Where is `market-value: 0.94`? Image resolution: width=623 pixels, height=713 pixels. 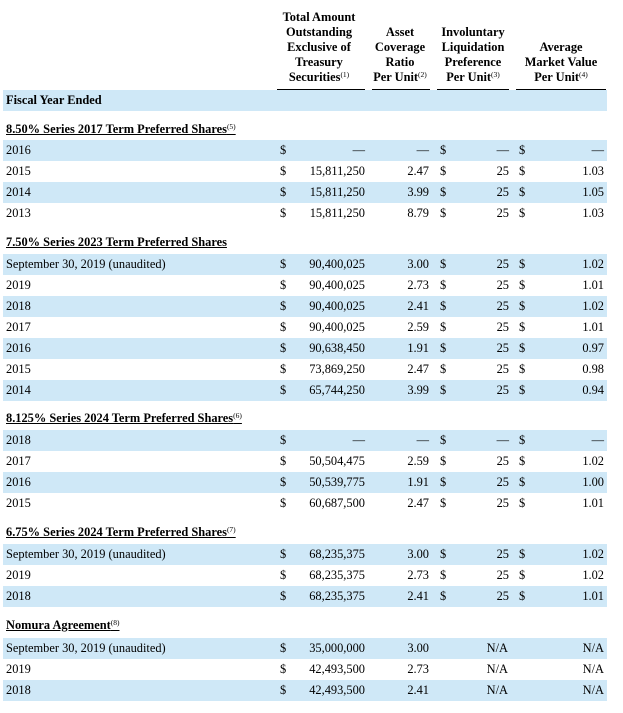 market-value: 0.94 is located at coordinates (593, 390).